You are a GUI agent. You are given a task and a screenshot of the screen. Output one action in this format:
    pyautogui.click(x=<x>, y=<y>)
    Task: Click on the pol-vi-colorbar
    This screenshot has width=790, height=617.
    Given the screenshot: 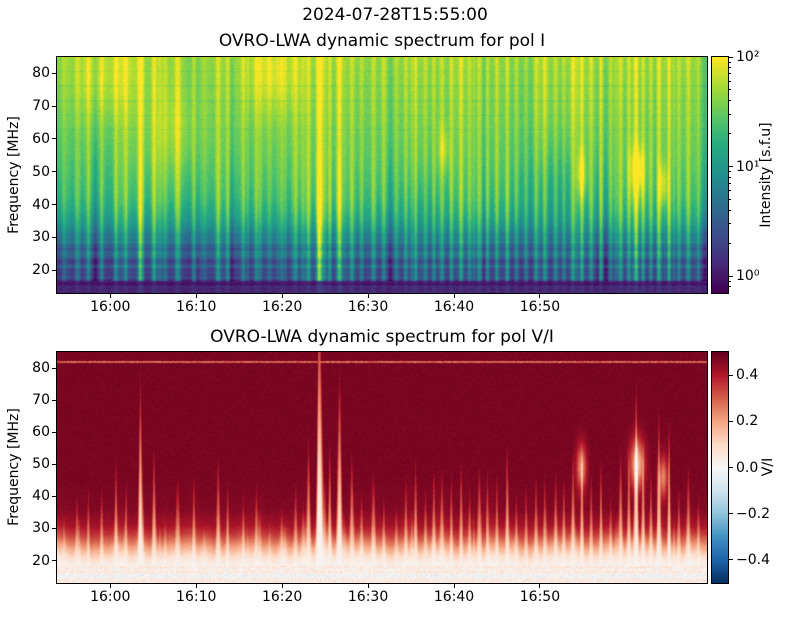 What is the action you would take?
    pyautogui.click(x=720, y=467)
    